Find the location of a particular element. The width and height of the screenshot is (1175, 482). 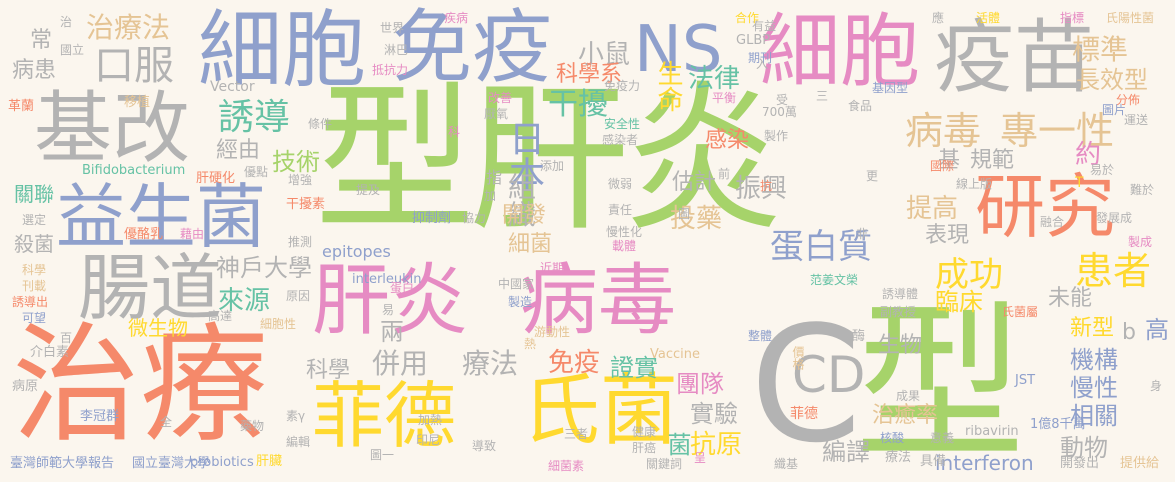

word-chronic: 慢性 is located at coordinates (1094, 388).